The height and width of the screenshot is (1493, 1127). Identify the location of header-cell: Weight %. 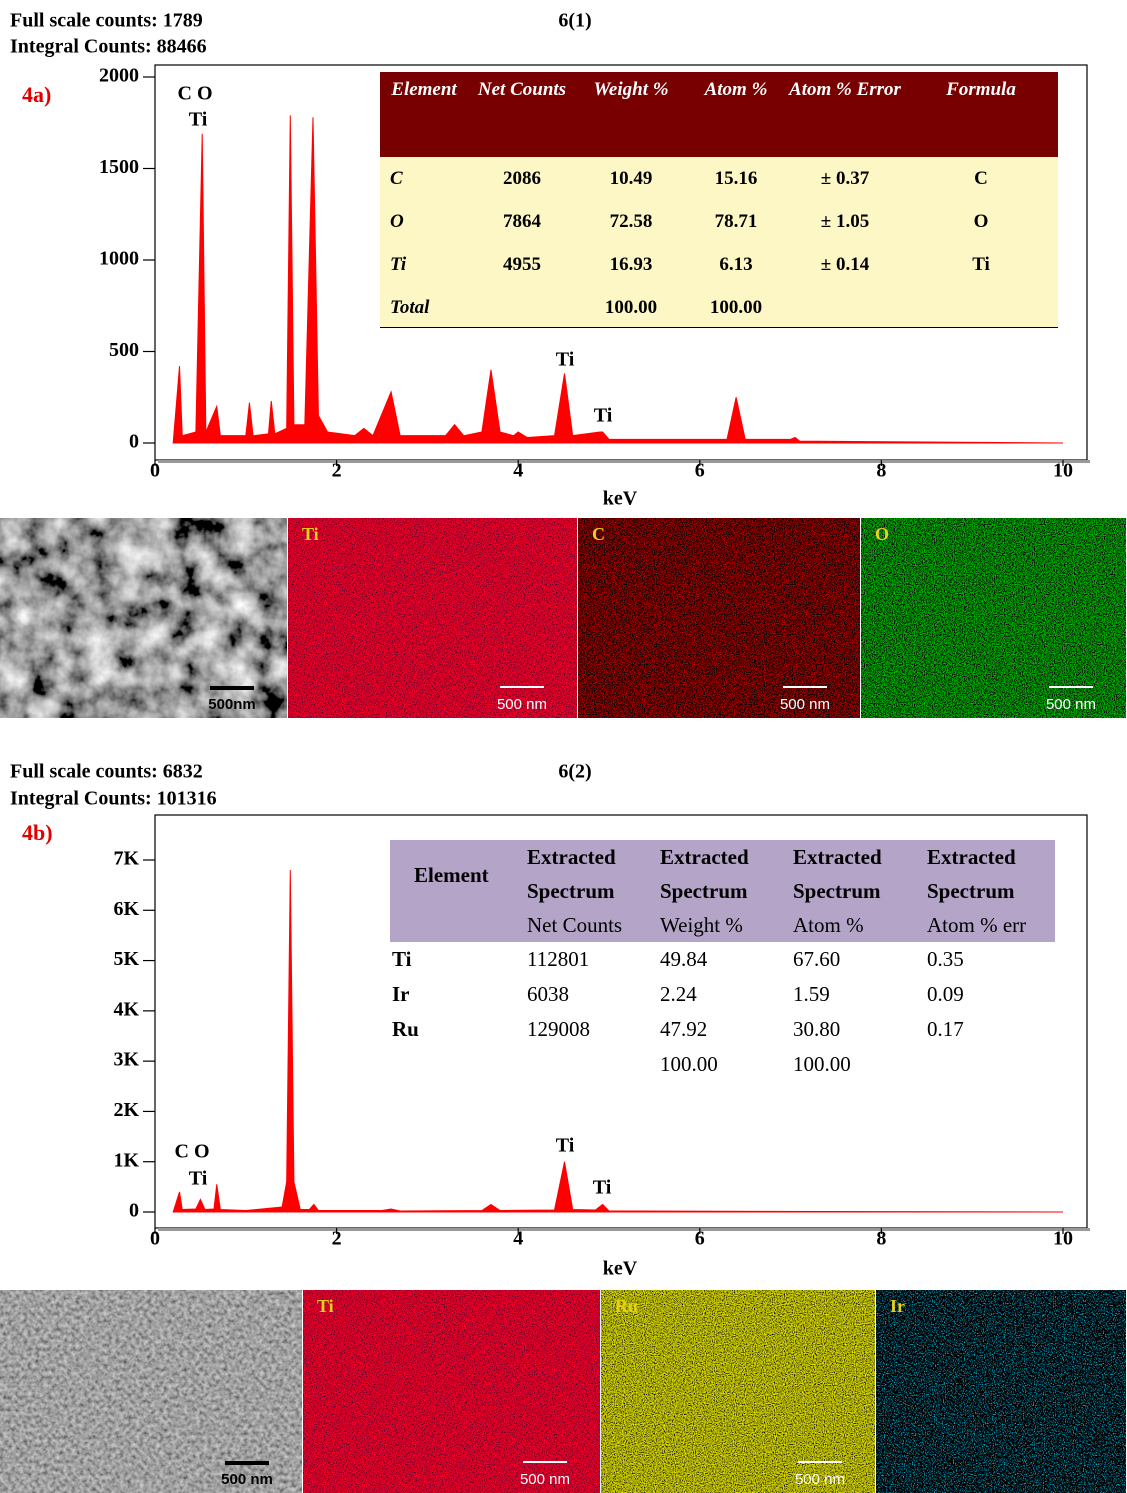
(631, 89).